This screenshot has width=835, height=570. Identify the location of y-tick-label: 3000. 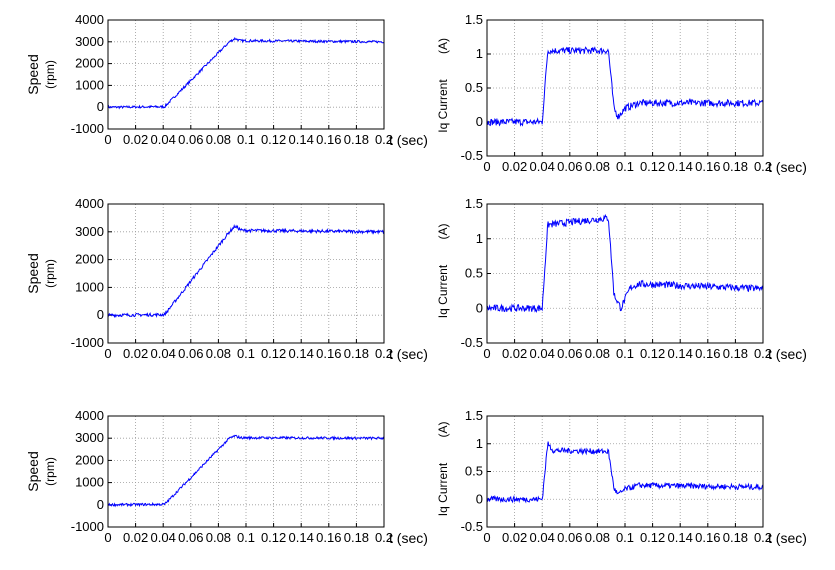
(89, 231).